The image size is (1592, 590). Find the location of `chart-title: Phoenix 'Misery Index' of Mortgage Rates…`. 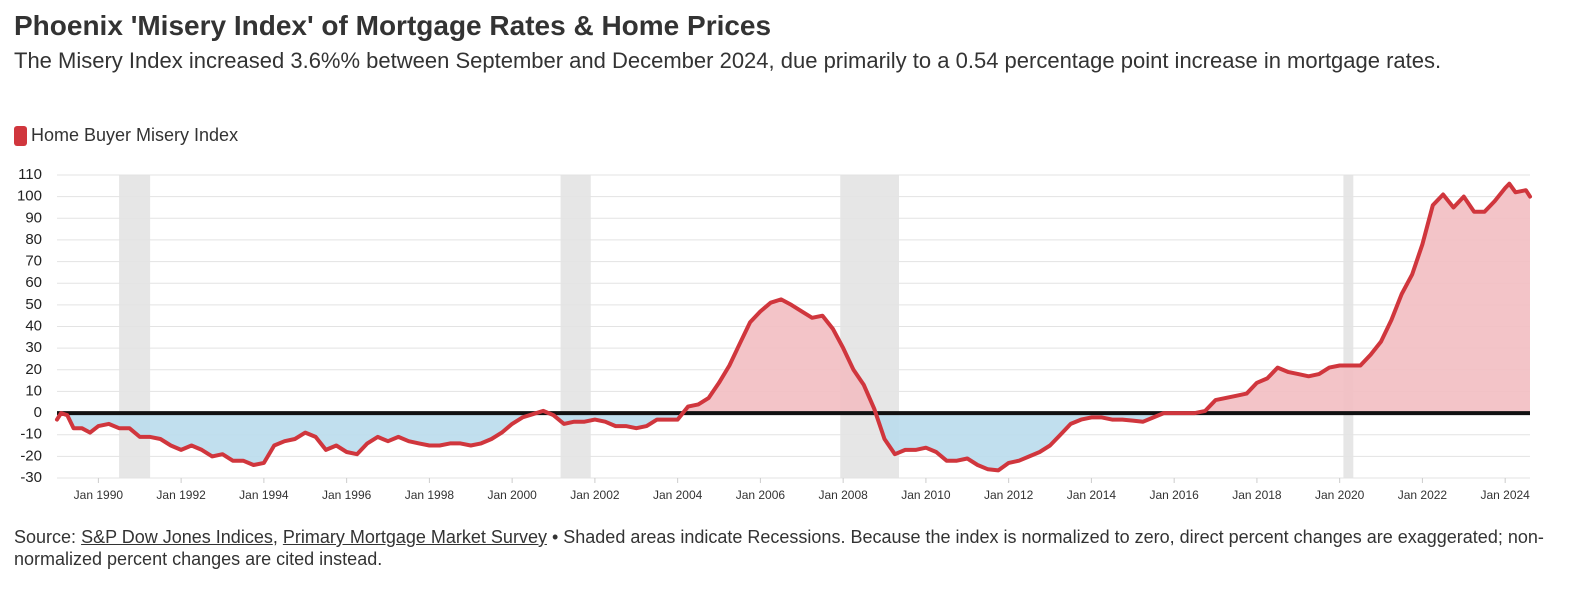

chart-title: Phoenix 'Misery Index' of Mortgage Rates… is located at coordinates (393, 25).